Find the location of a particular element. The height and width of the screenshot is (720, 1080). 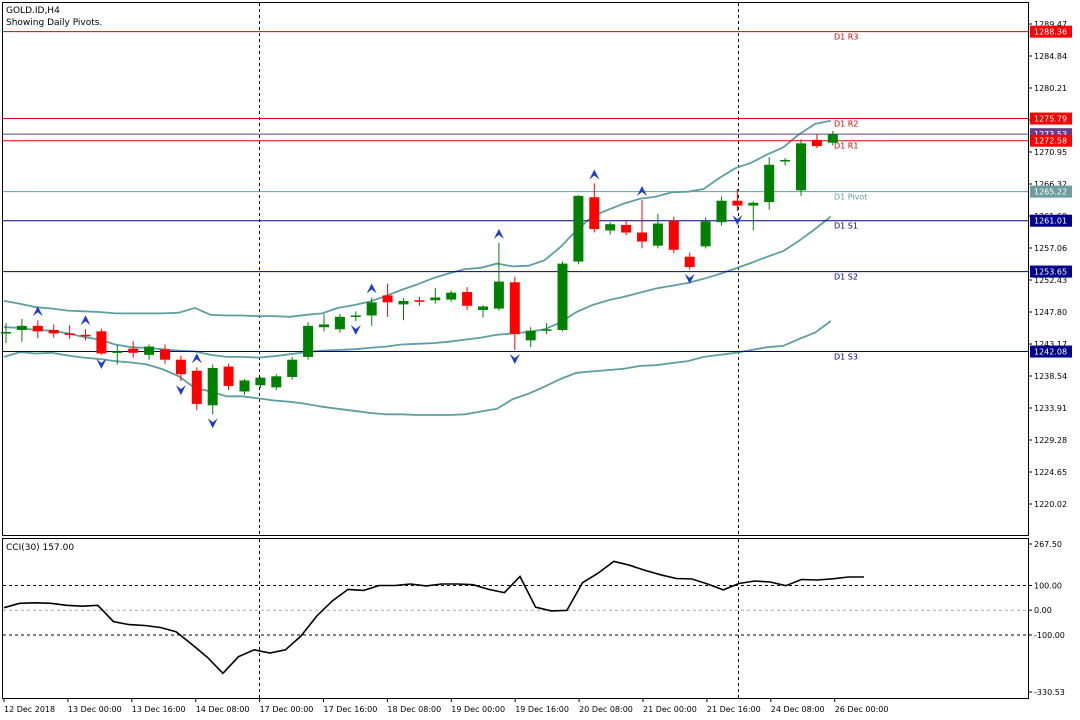

price-tag-label: 1288.36 is located at coordinates (1050, 32).